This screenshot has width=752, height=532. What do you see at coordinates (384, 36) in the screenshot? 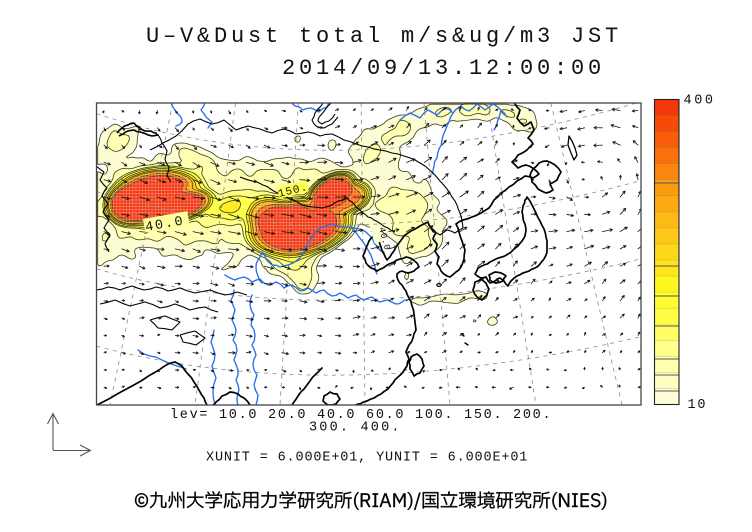
I see `svg-text: U–V&Dust total m/s&ug/m3 JST` at bounding box center [384, 36].